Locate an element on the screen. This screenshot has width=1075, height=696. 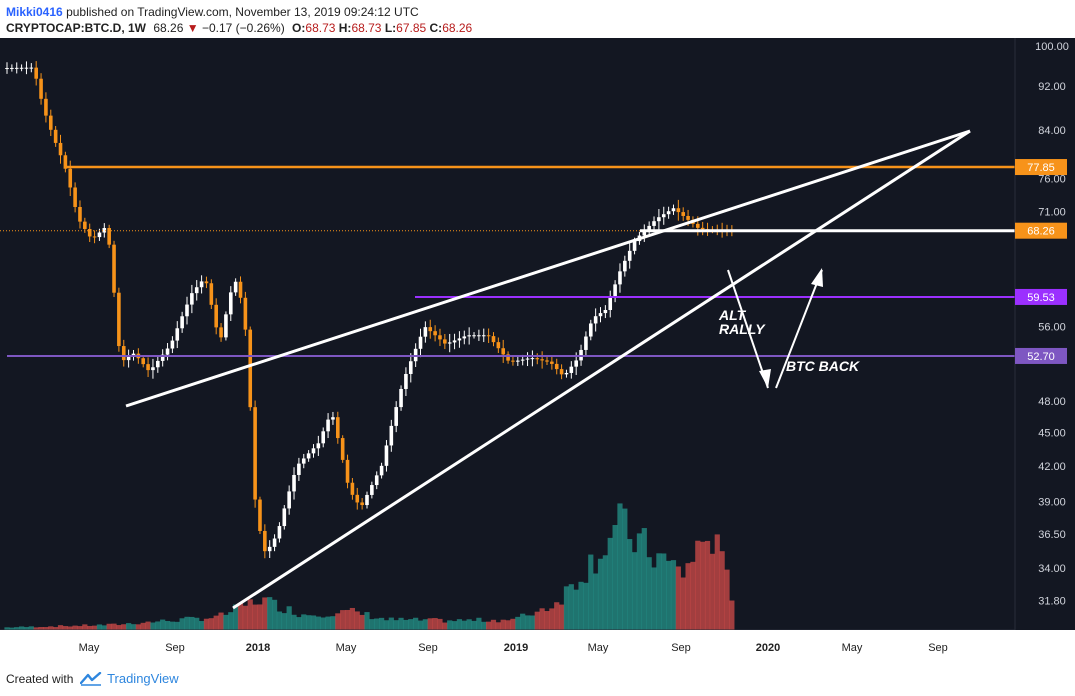
high-value: 68.73 is located at coordinates (366, 28).